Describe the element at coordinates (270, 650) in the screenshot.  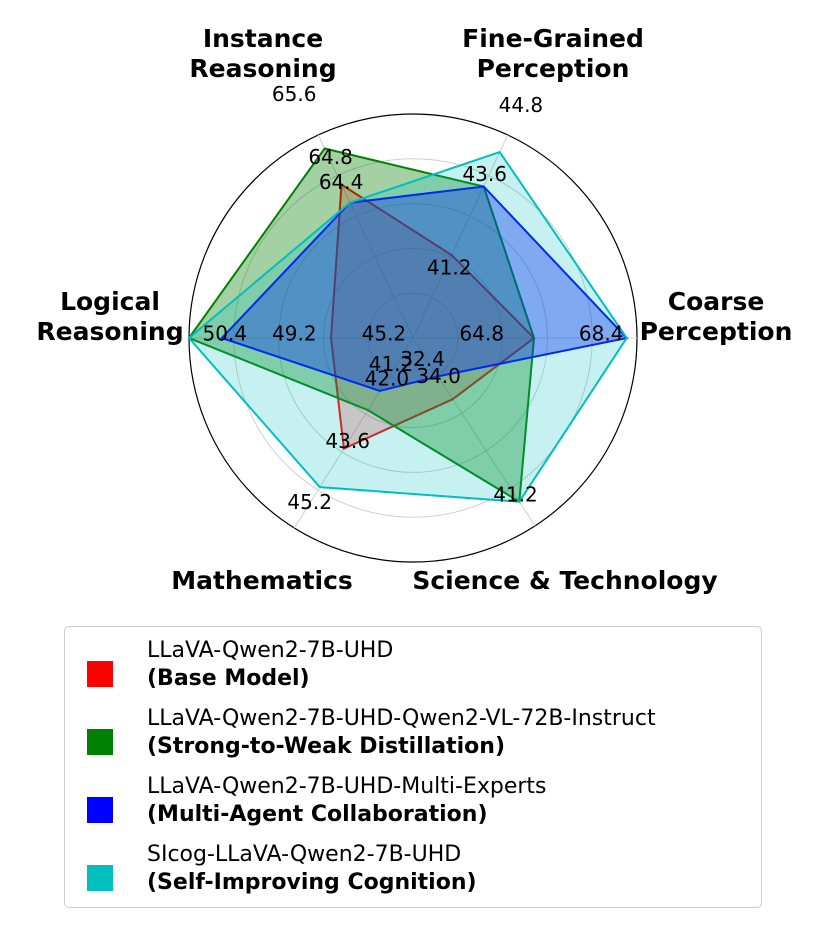
I see `legend-series-name: LLaVA-Qwen2-7B-UHD` at that location.